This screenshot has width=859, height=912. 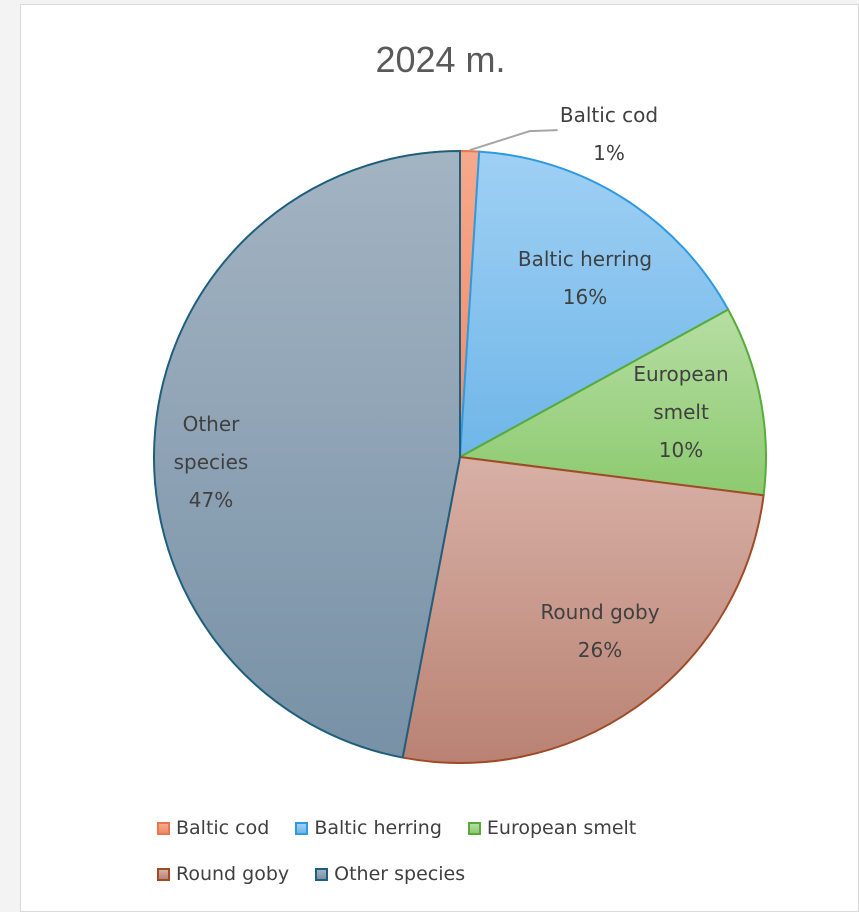 I want to click on chart-title: 2024 m., so click(x=440, y=59).